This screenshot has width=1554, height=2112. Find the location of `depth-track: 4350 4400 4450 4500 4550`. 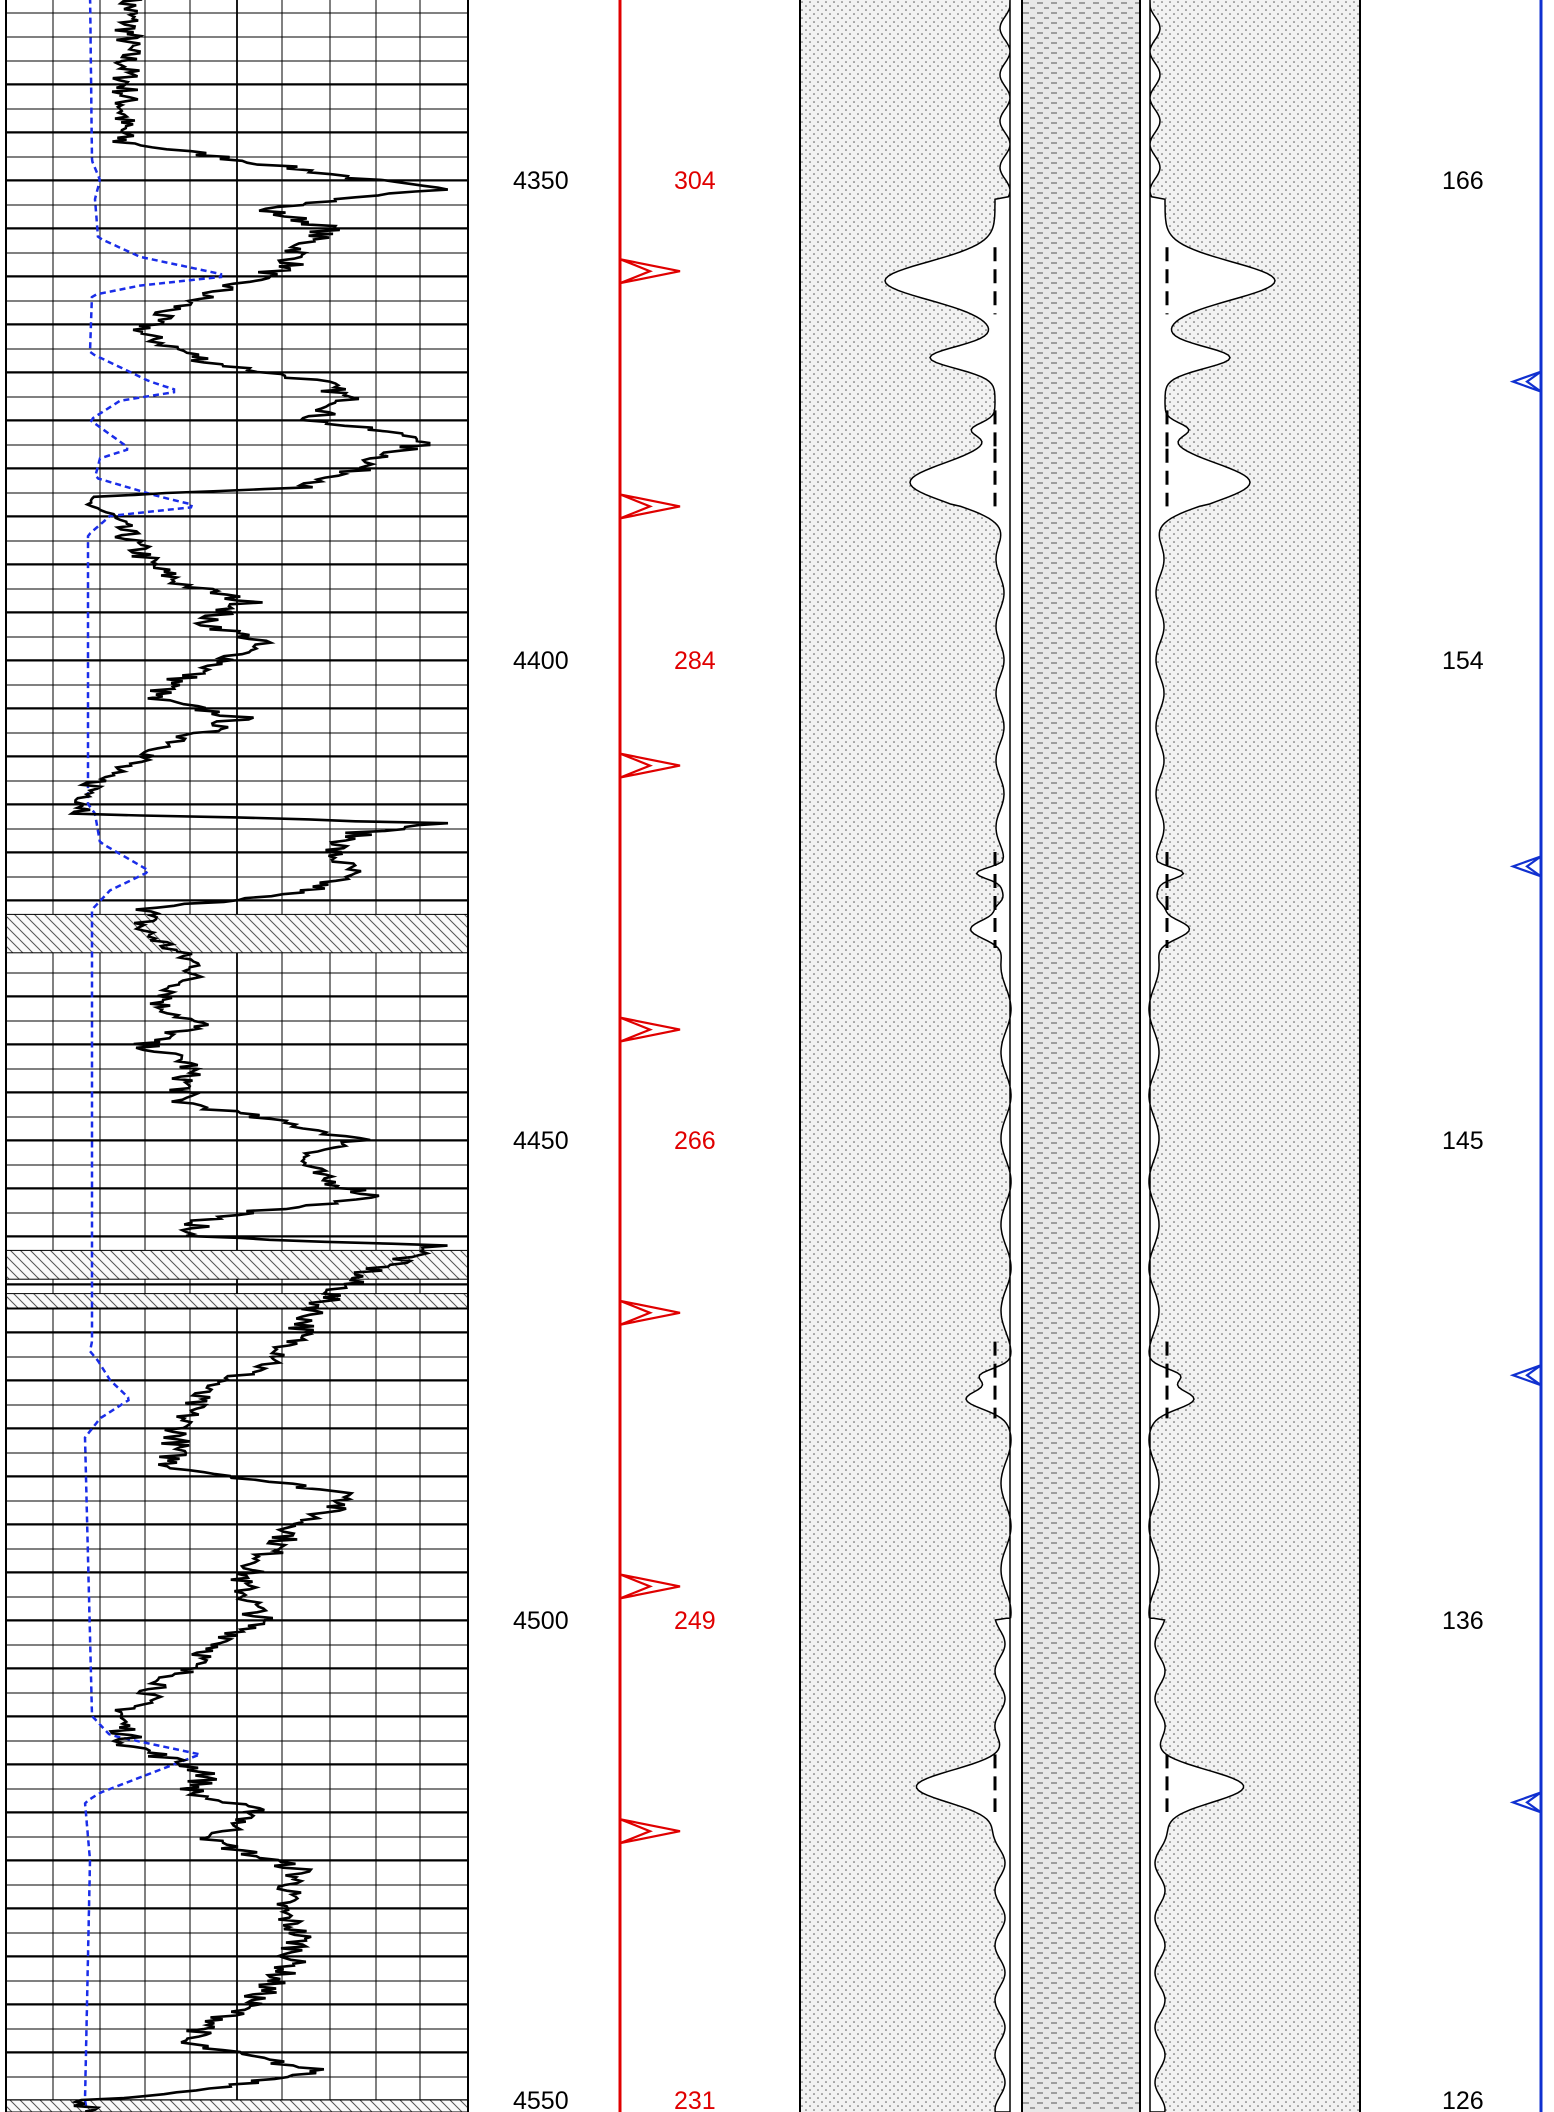

depth-track: 4350 4400 4450 4500 4550 is located at coordinates (541, 1139).